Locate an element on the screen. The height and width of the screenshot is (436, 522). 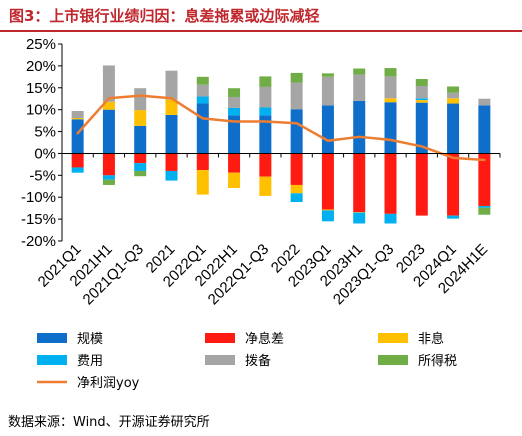
bar-净息差-2022 is located at coordinates (296, 169).